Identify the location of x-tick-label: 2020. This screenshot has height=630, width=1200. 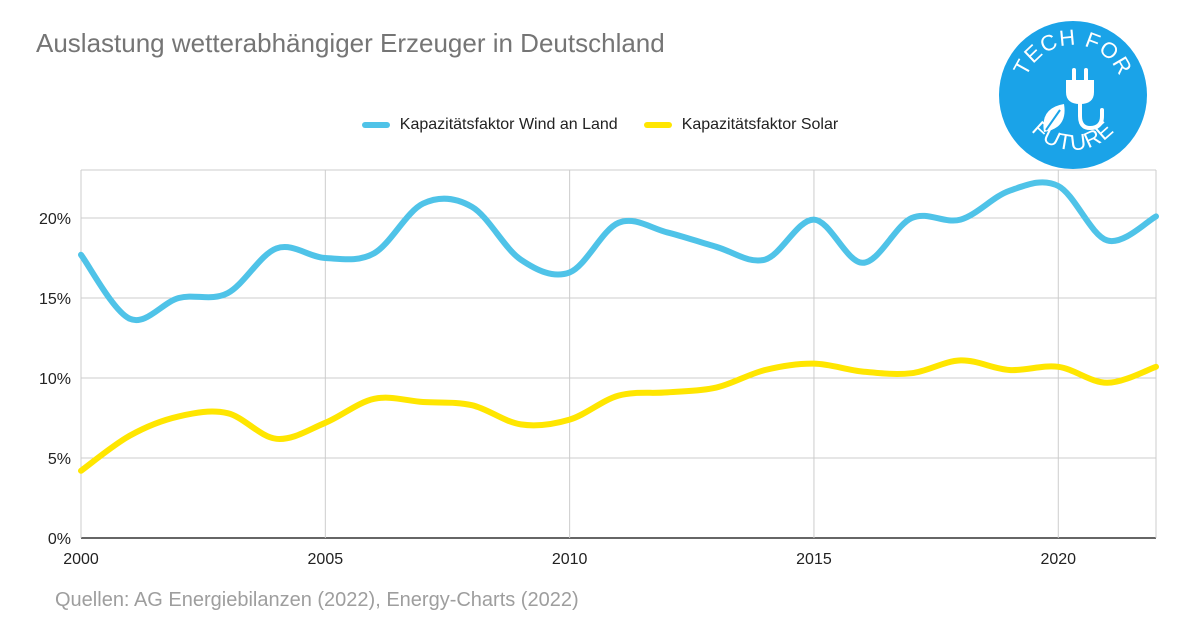
(1058, 559).